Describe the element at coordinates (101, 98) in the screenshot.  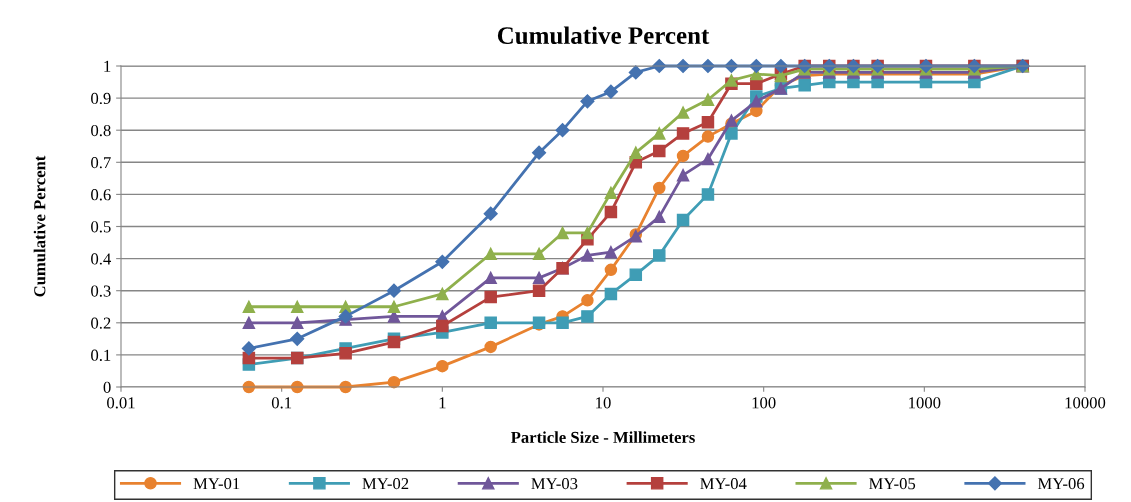
I see `y-tick-label: 0.9` at that location.